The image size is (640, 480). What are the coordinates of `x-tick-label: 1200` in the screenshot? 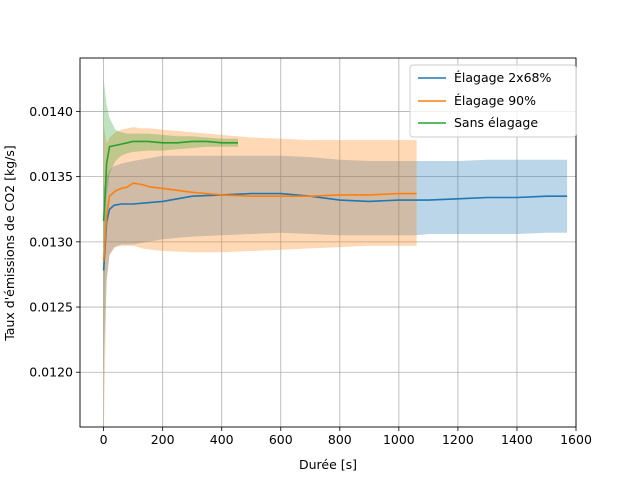 It's located at (458, 439).